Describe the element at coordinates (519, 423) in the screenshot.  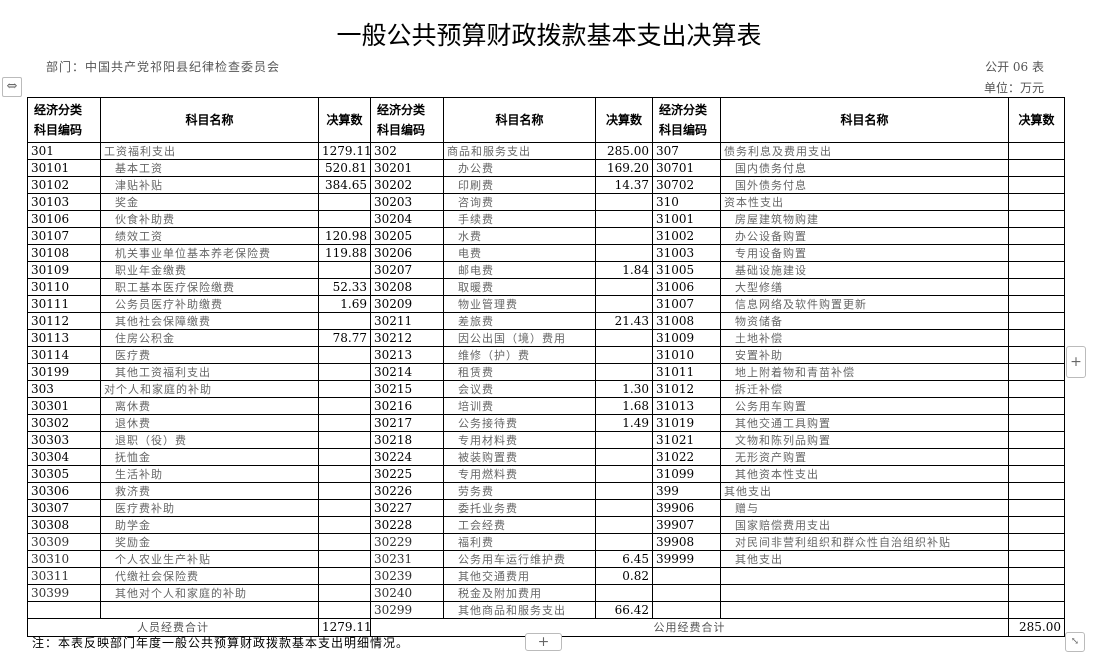
I see `cell-name: 公务接待费` at that location.